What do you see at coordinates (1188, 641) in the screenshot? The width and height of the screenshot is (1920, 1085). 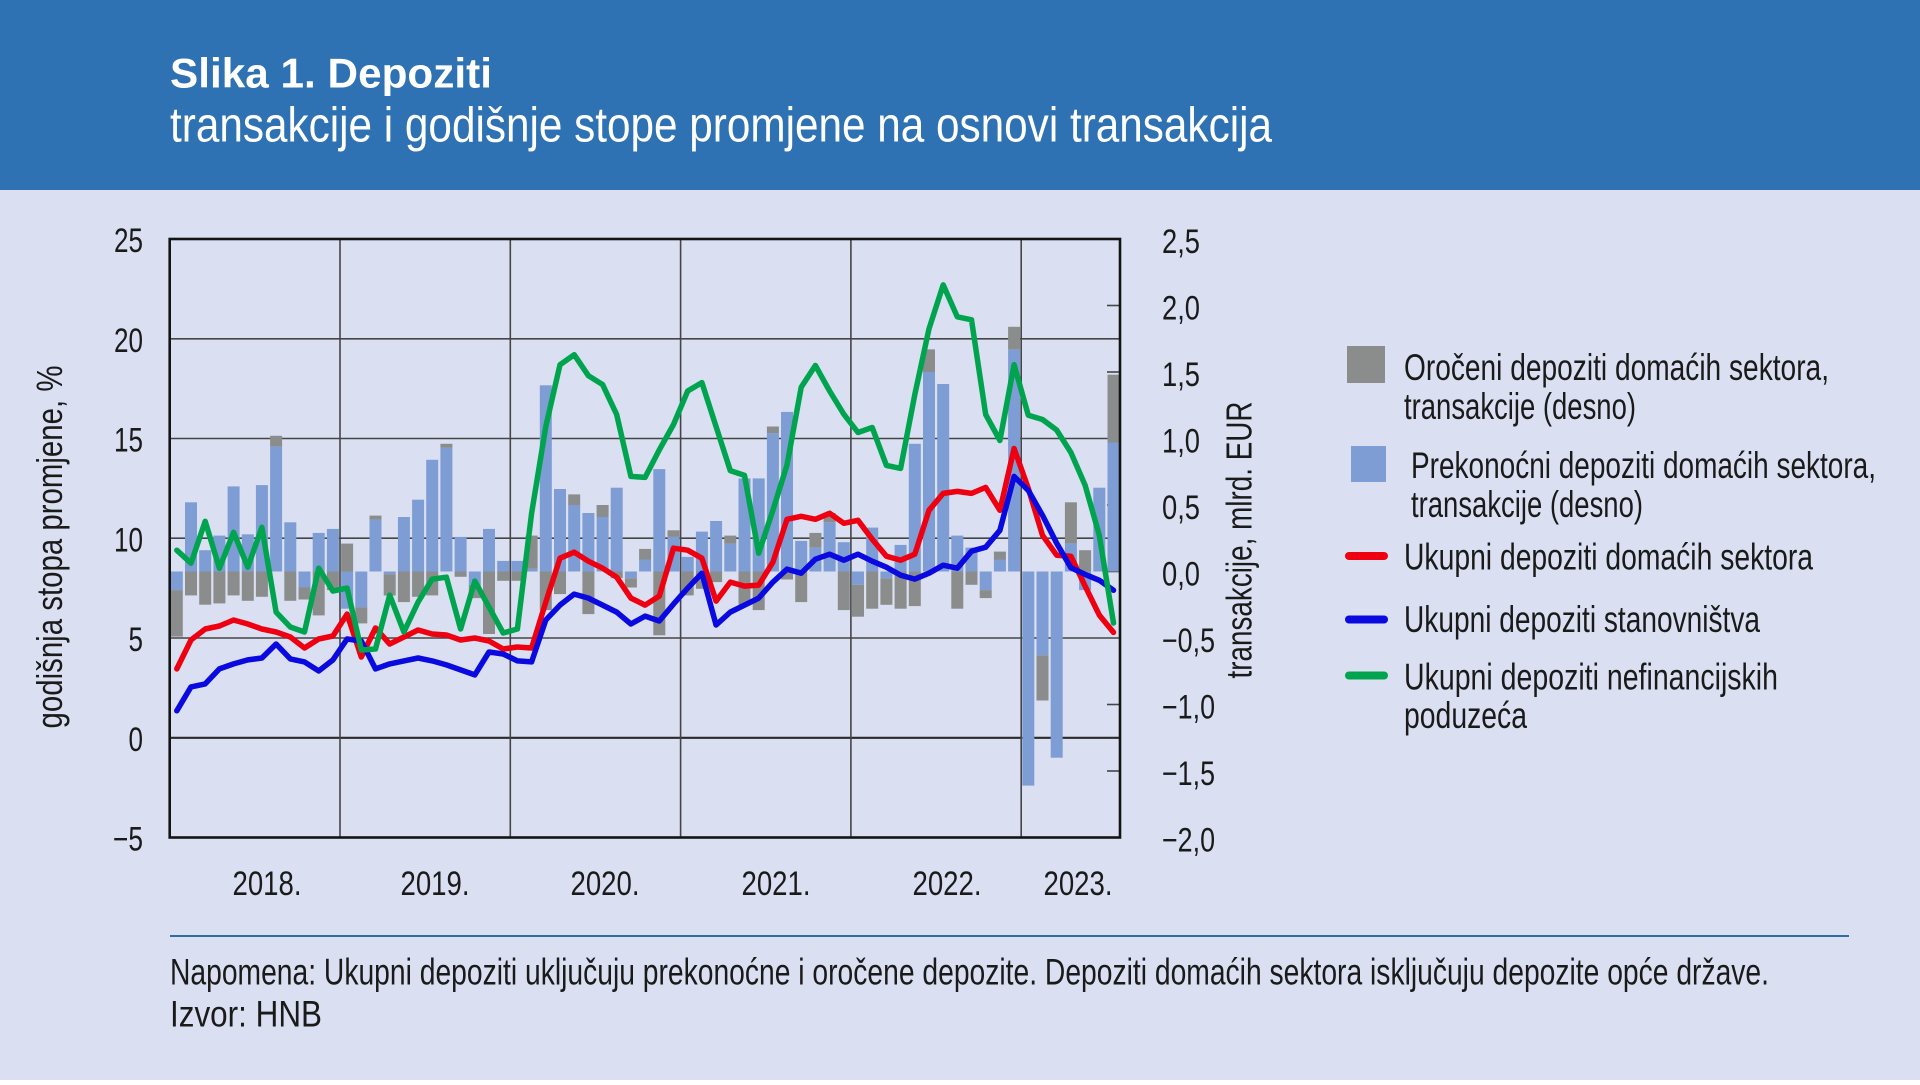 I see `svg-text: −0,5` at bounding box center [1188, 641].